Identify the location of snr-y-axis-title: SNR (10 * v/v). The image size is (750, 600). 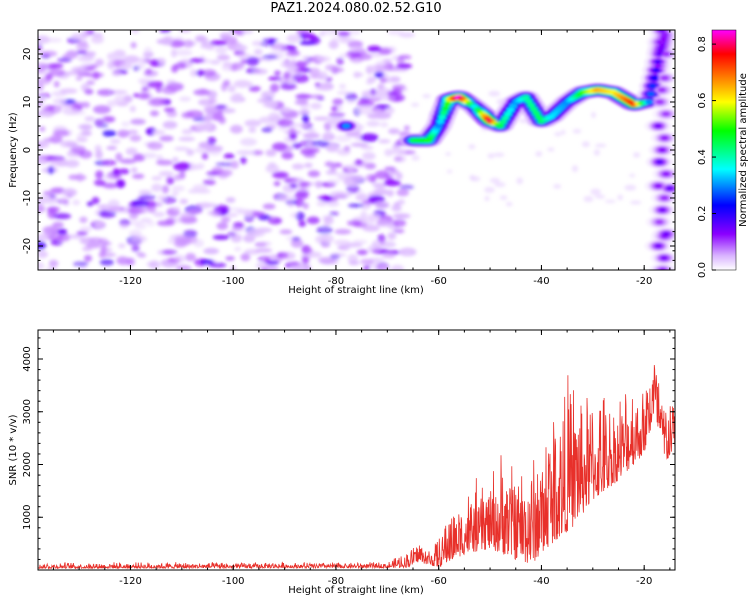
(13, 449).